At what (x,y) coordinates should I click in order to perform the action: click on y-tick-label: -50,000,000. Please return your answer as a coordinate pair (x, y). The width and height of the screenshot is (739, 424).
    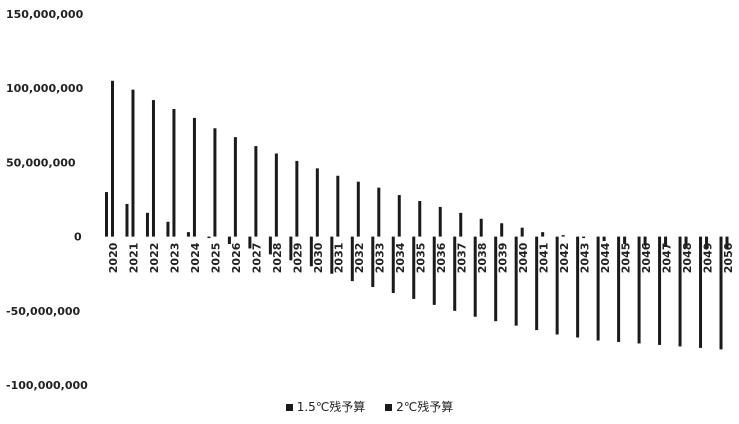
    Looking at the image, I should click on (43, 311).